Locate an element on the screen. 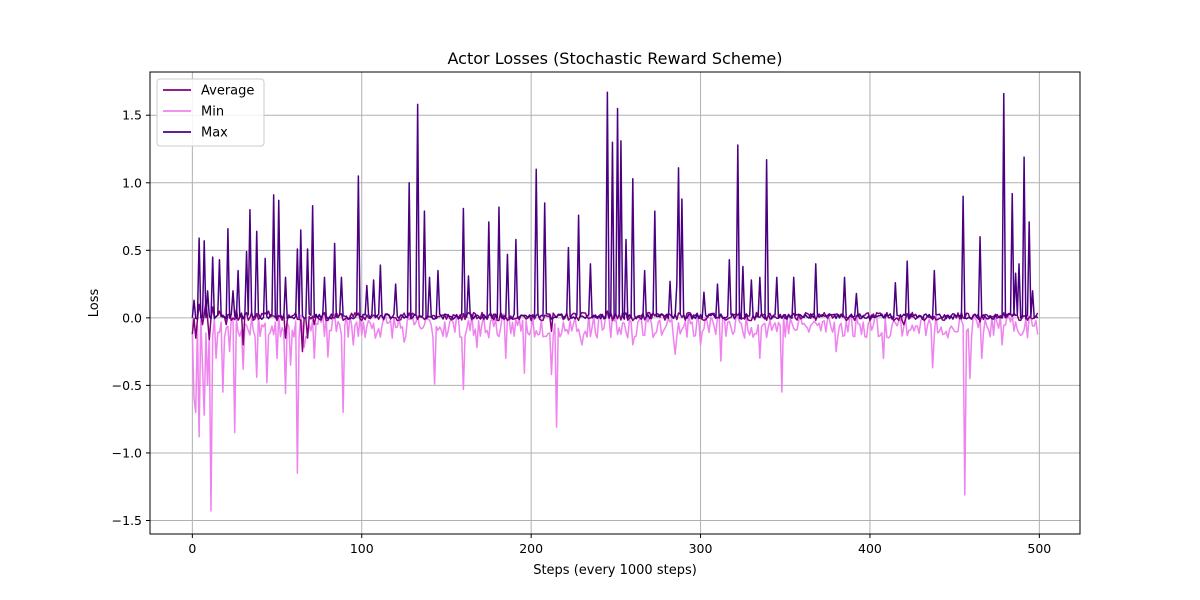  chart-title: Actor Losses (Stochastic Reward Scheme) is located at coordinates (615, 58).